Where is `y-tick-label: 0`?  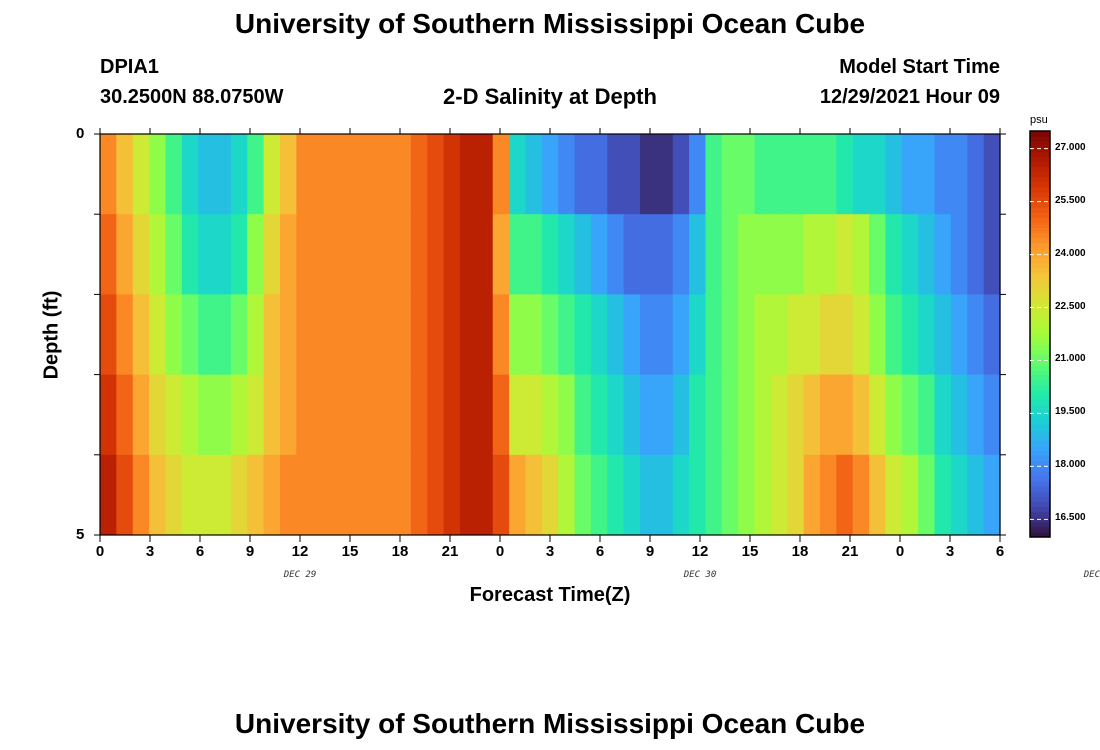
y-tick-label: 0 is located at coordinates (80, 133).